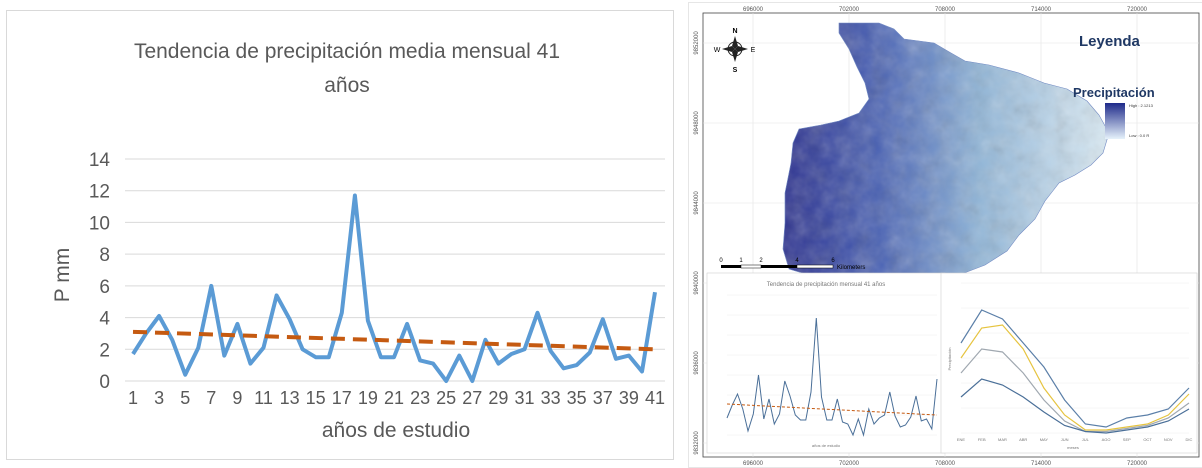 This screenshot has width=1202, height=468. I want to click on x-tick-label: 21, so click(394, 398).